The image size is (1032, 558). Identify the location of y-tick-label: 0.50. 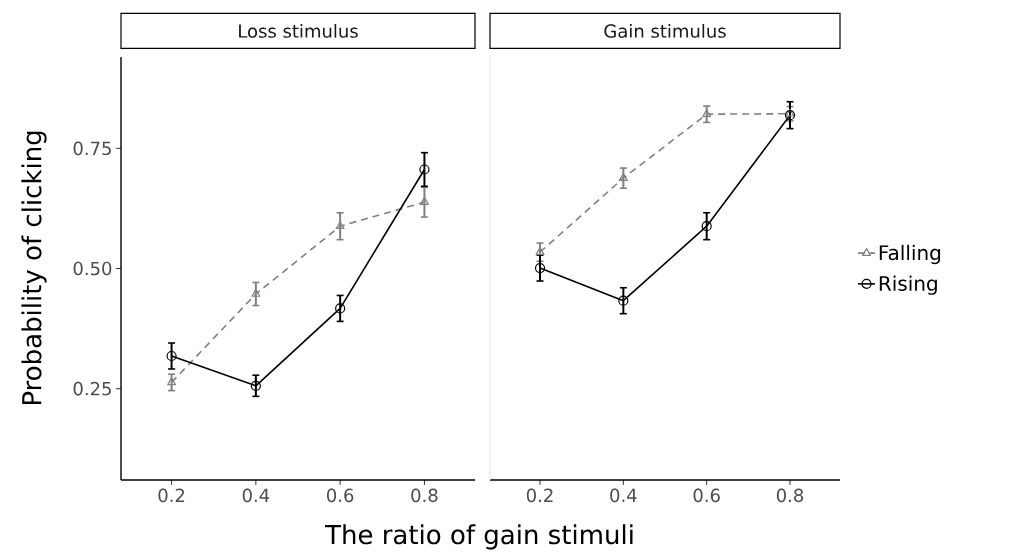
(92, 268).